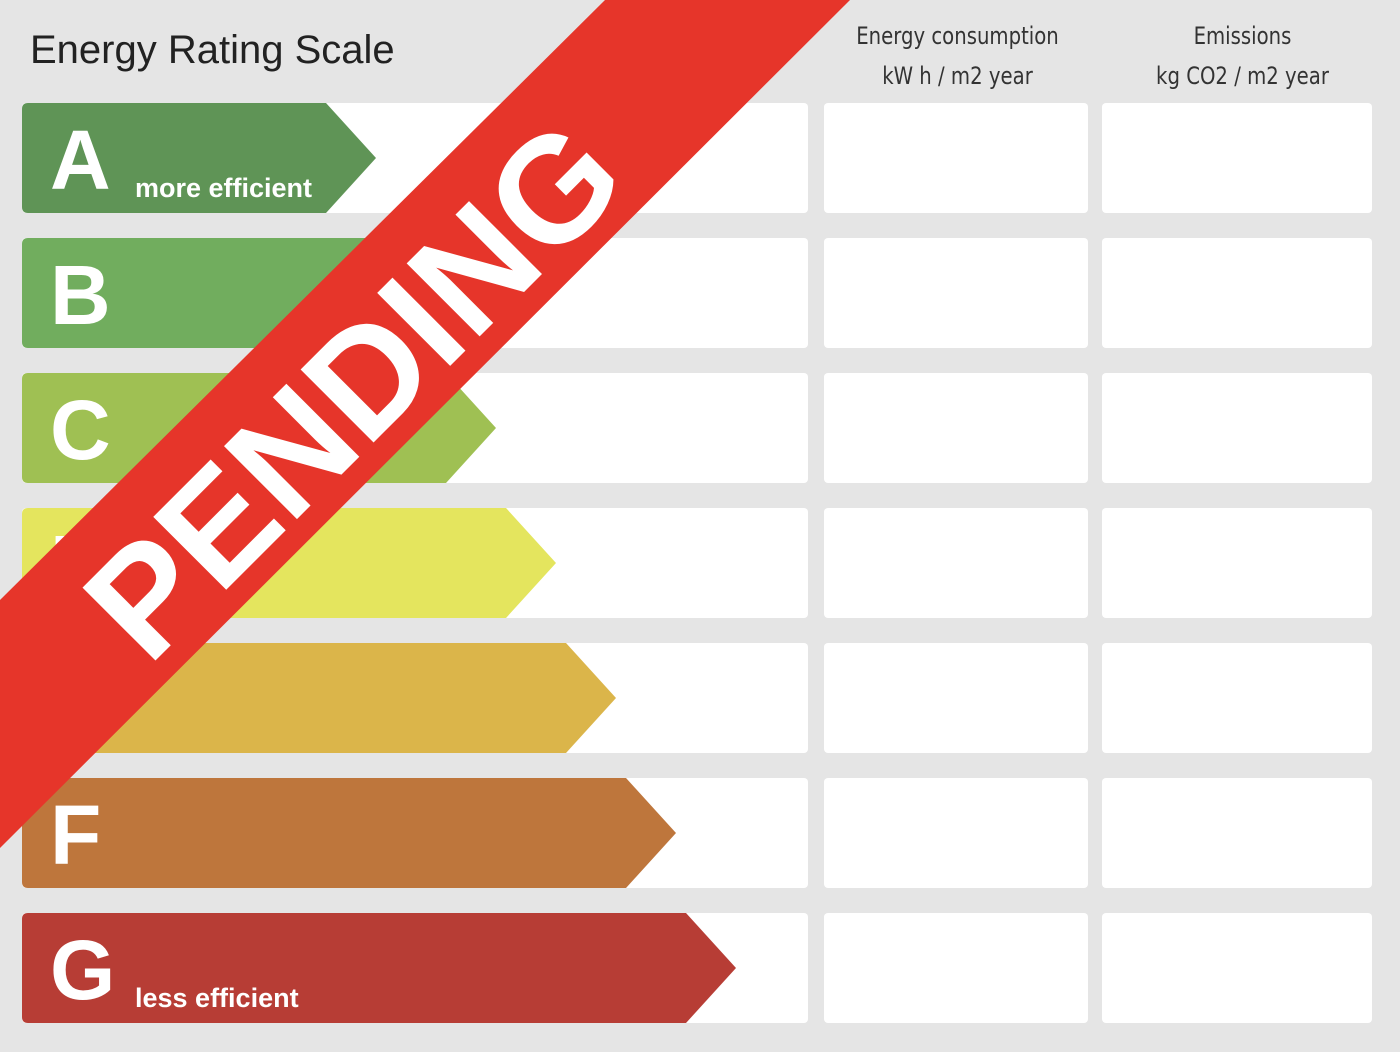  What do you see at coordinates (957, 76) in the screenshot?
I see `energy-header-unit: kW h / m2 year` at bounding box center [957, 76].